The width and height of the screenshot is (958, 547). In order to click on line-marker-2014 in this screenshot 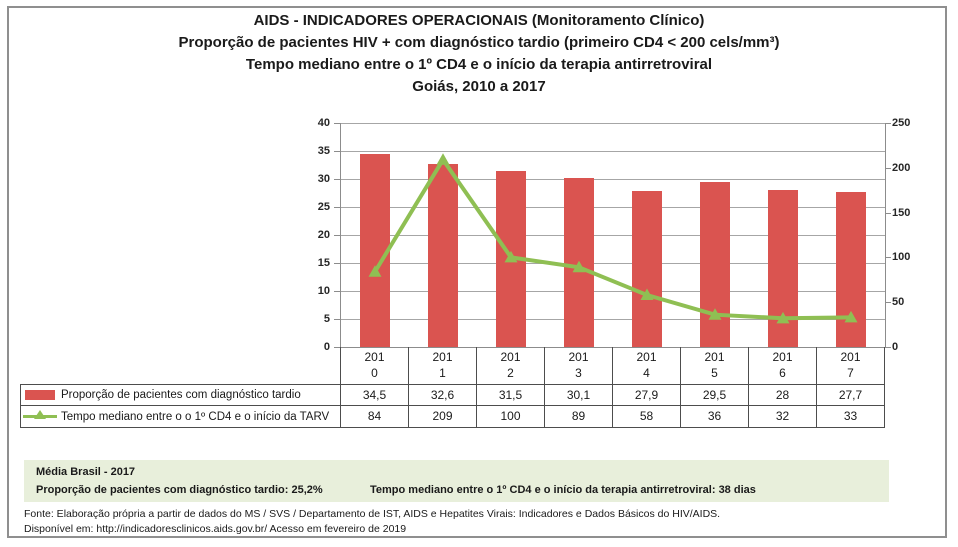, I will do `click(647, 294)`.